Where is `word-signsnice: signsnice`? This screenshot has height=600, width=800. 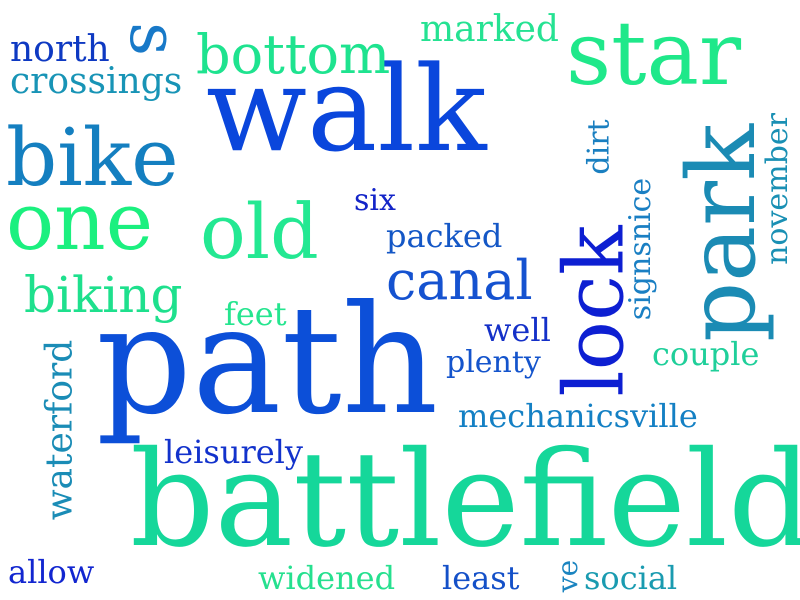
word-signsnice: signsnice is located at coordinates (641, 249).